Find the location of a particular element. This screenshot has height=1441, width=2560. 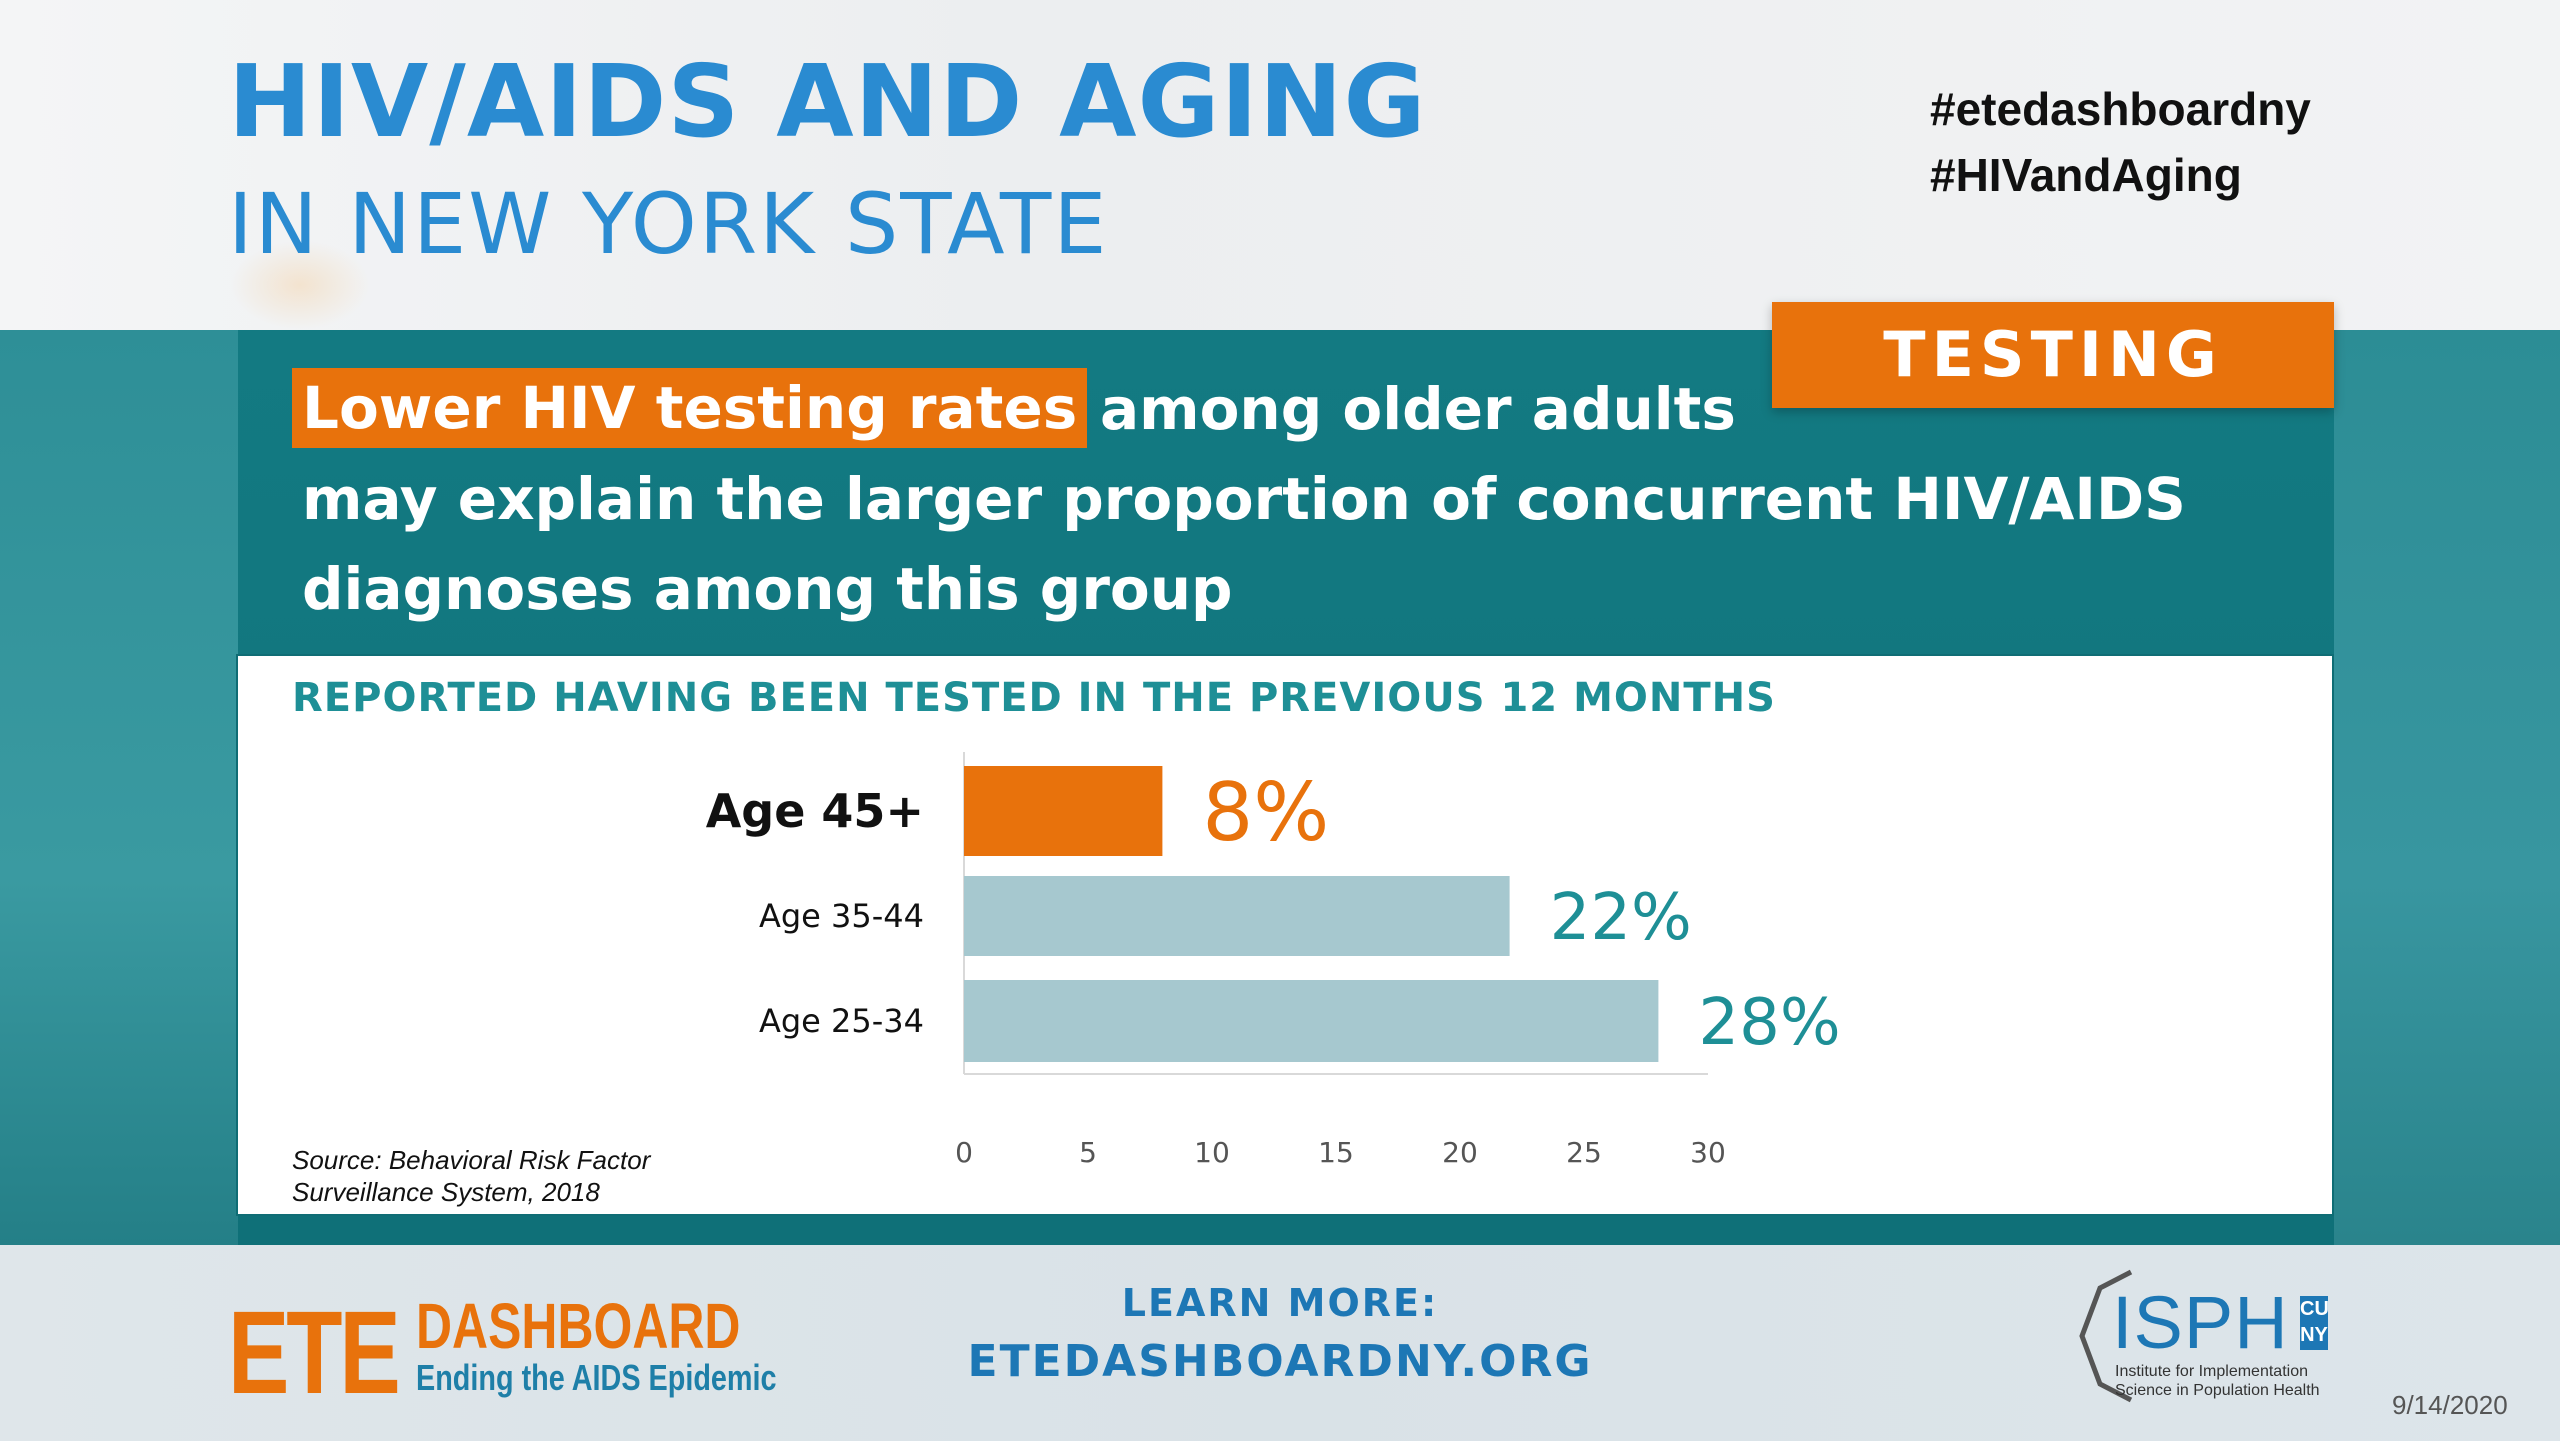

isph-logo: ISPH is located at coordinates (2200, 1322).